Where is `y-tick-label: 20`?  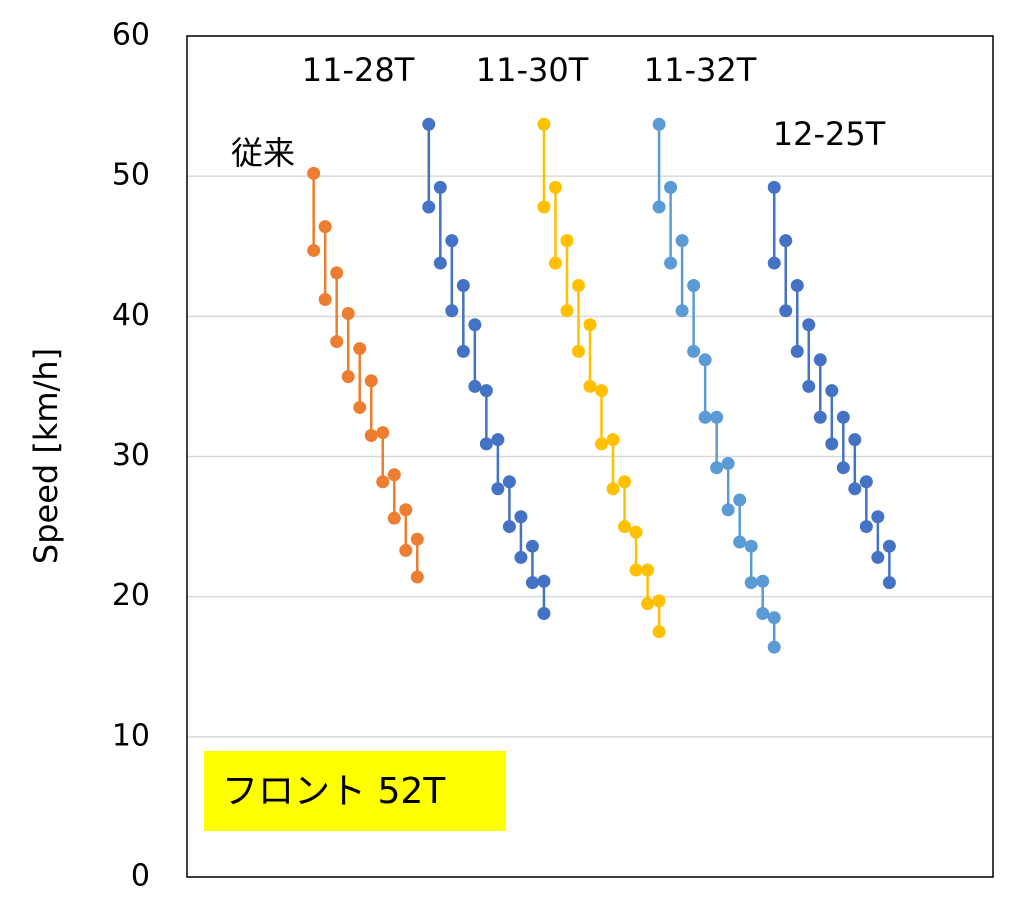
y-tick-label: 20 is located at coordinates (131, 595).